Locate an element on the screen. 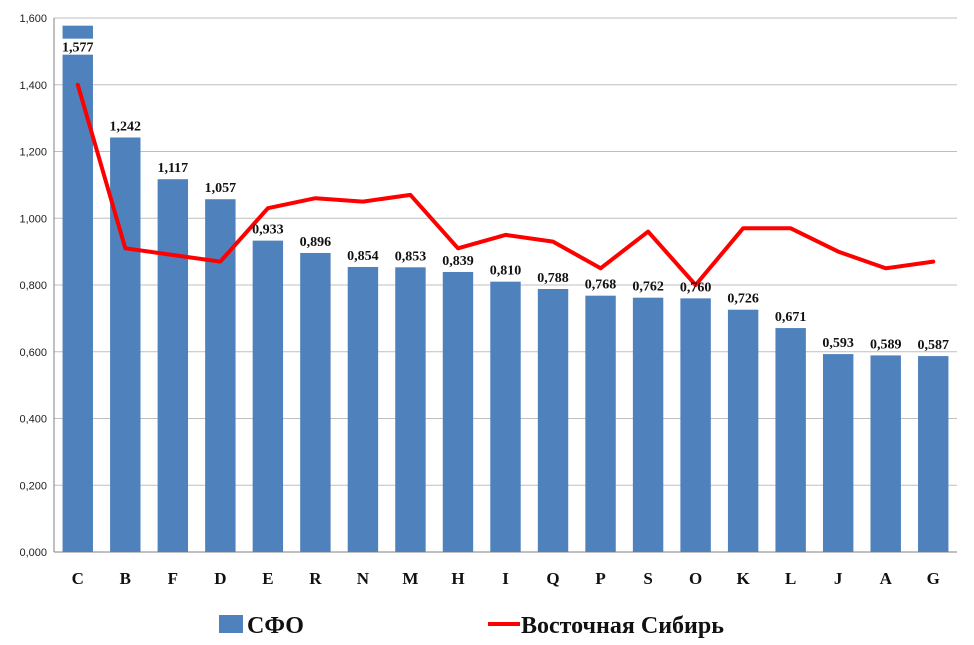 The width and height of the screenshot is (974, 645). x-tick-label: D is located at coordinates (220, 578).